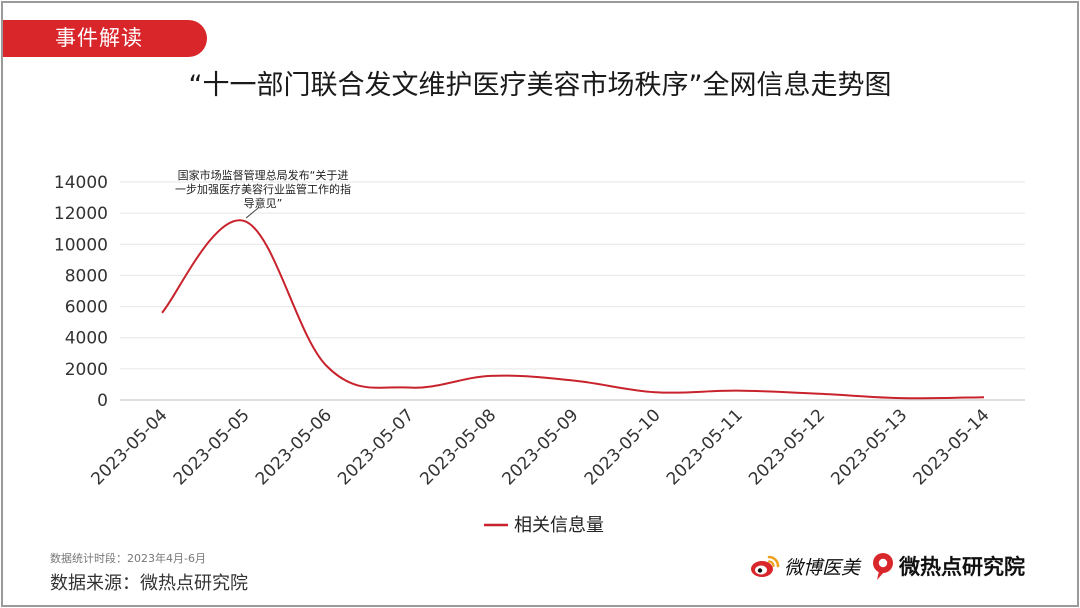 This screenshot has height=608, width=1080. Describe the element at coordinates (869, 447) in the screenshot. I see `x-tick-label: 2023-05-13` at that location.